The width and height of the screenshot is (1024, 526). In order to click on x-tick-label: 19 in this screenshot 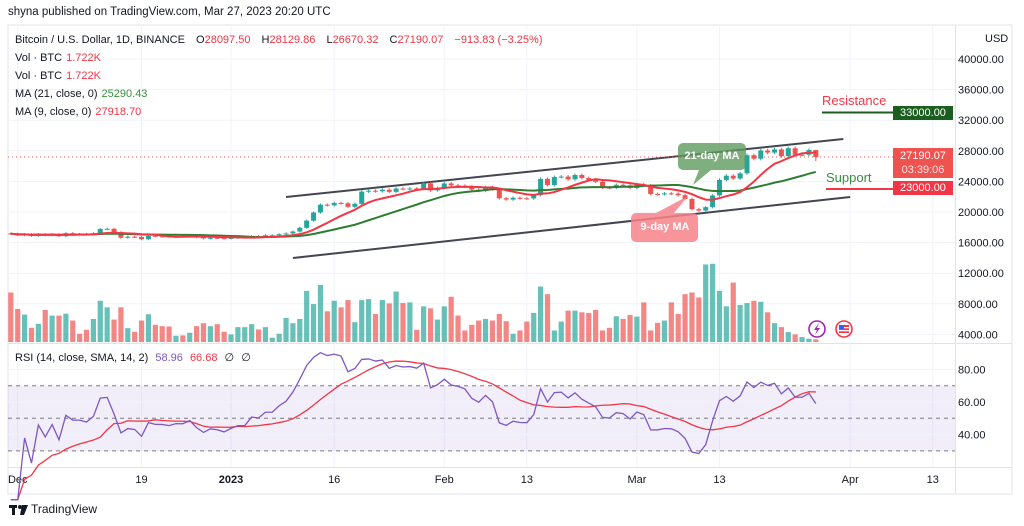, I will do `click(141, 480)`.